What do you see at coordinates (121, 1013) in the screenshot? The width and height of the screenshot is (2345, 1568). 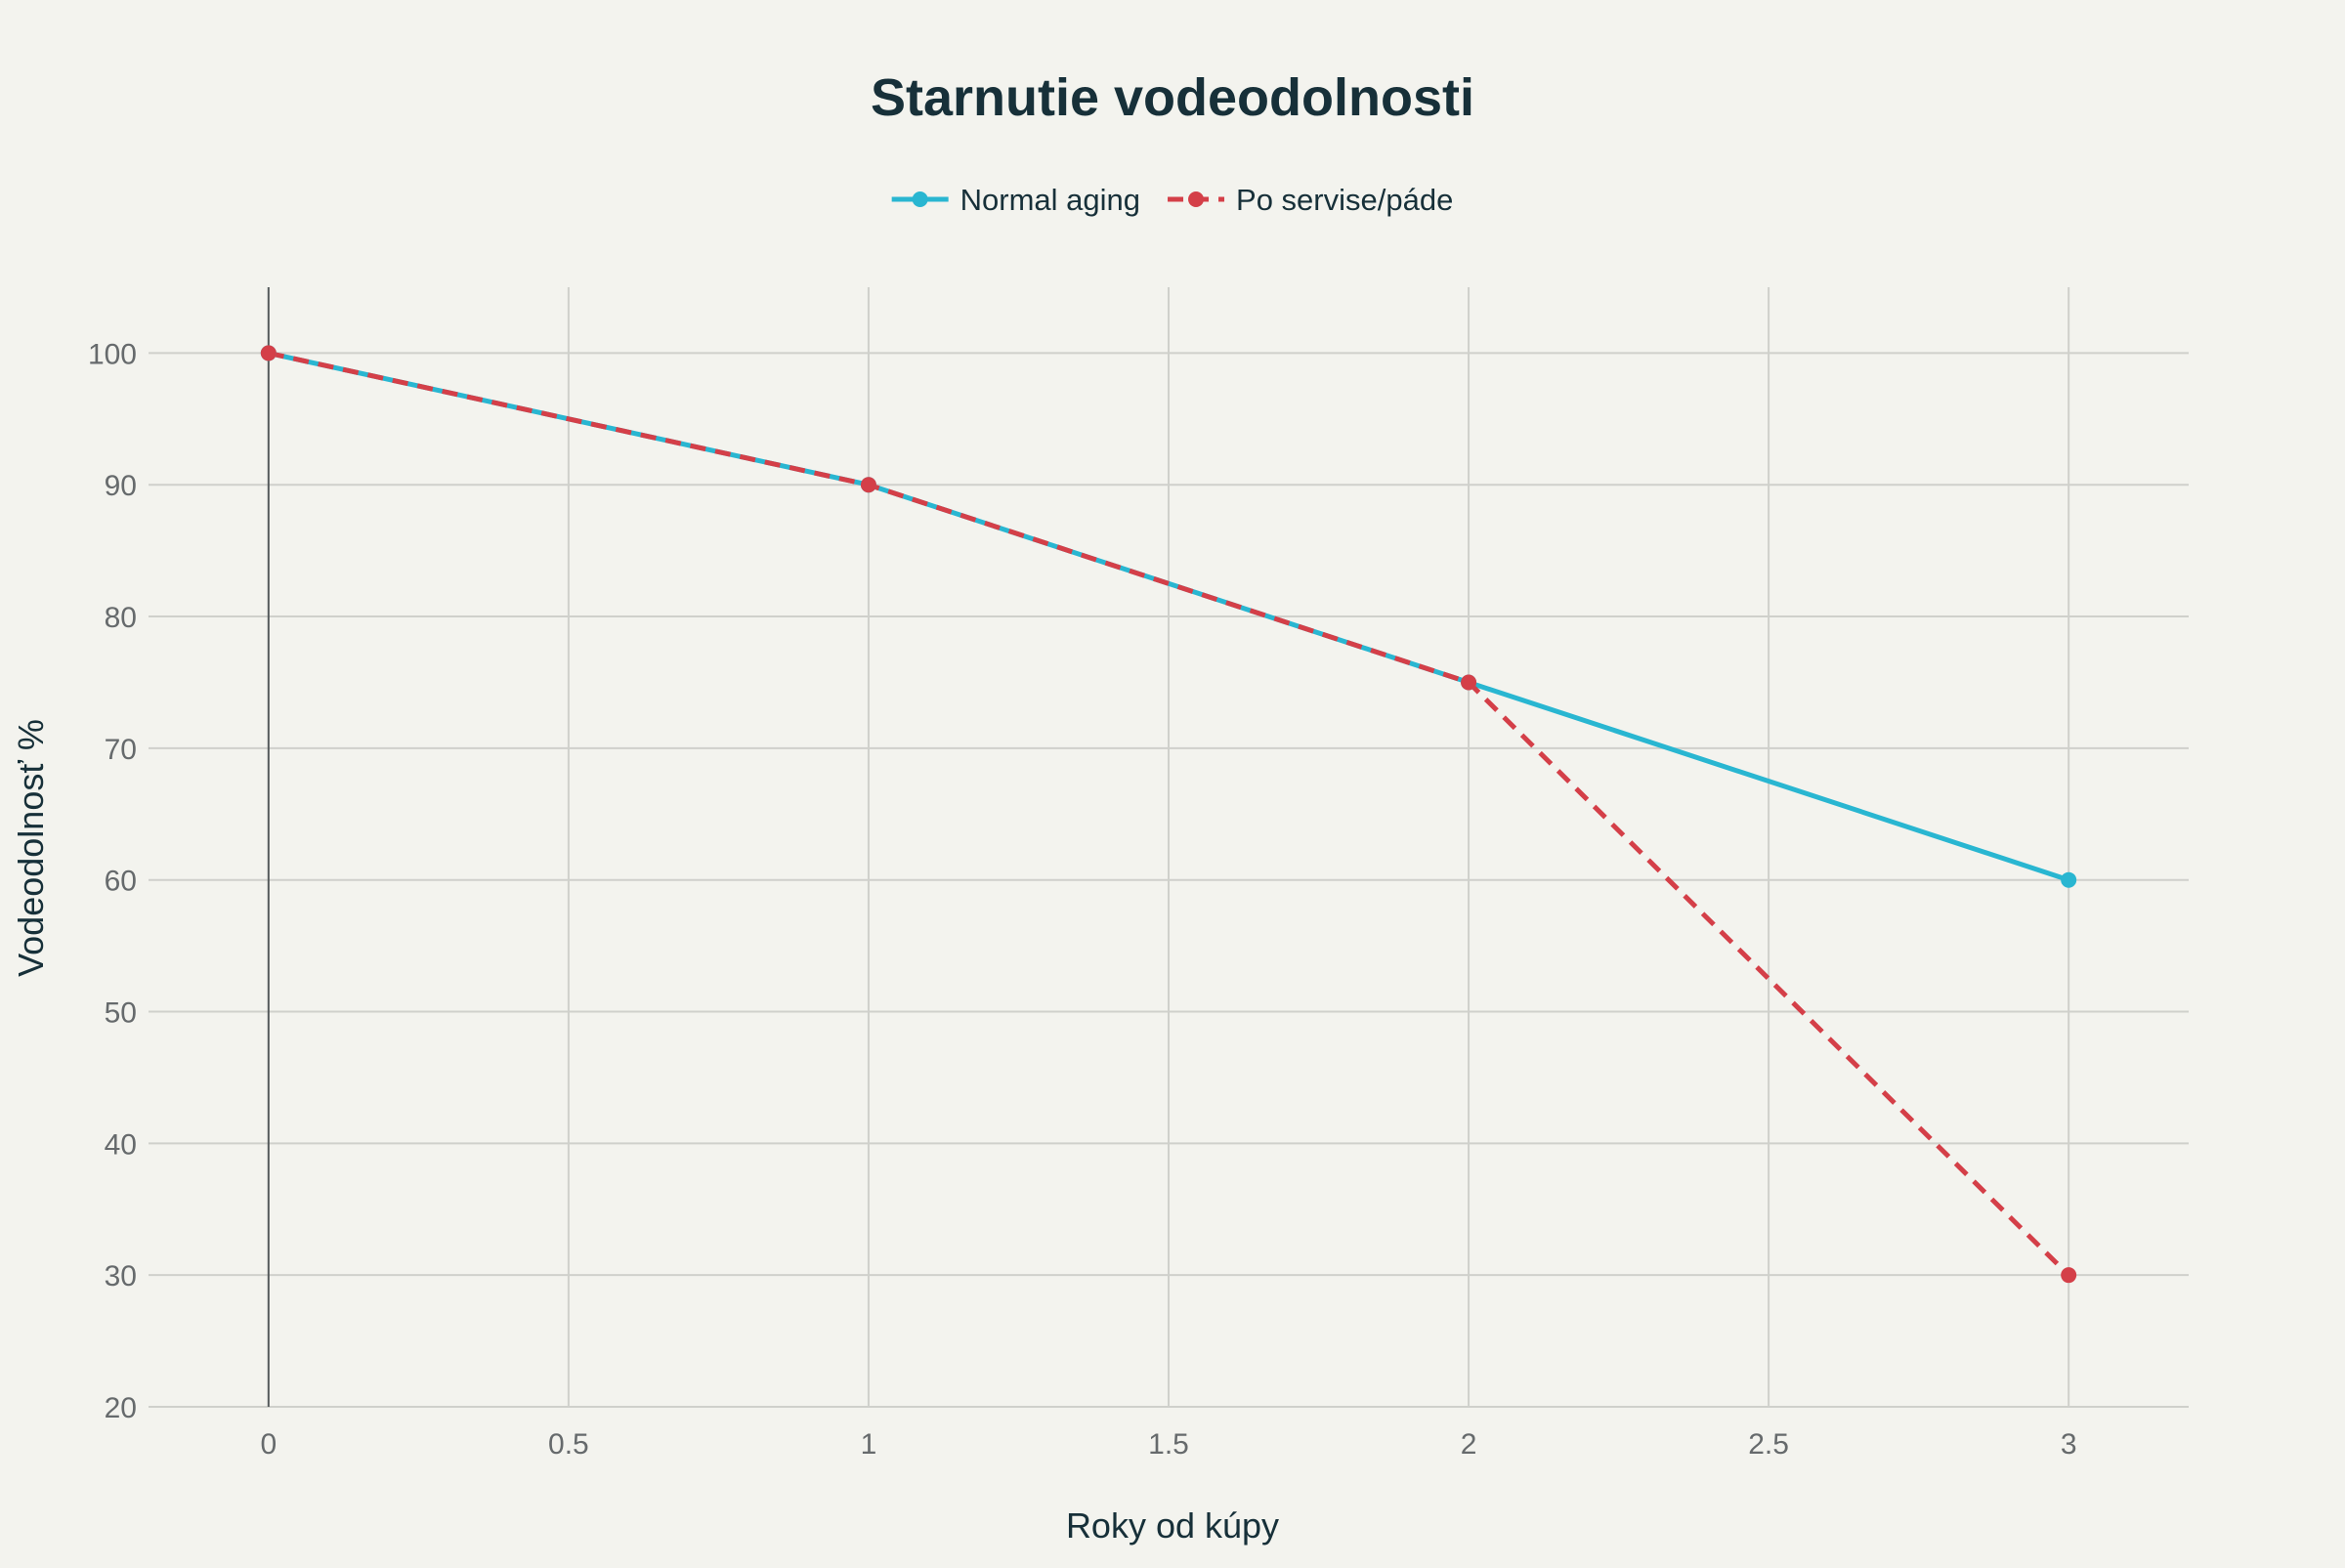 I see `y-tick-label: 50` at bounding box center [121, 1013].